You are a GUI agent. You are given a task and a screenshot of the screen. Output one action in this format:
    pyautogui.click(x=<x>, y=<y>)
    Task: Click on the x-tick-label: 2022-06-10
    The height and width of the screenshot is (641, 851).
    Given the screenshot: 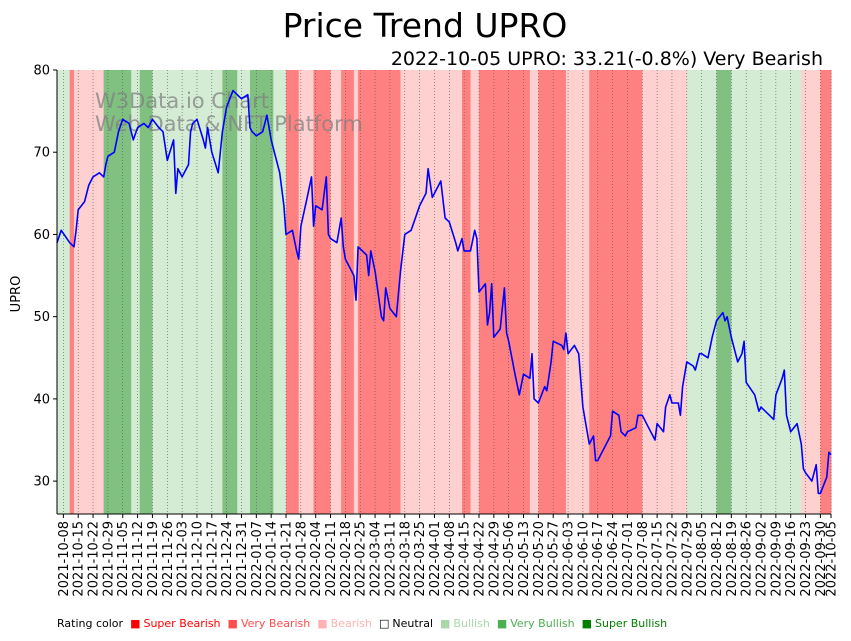 What is the action you would take?
    pyautogui.click(x=583, y=559)
    